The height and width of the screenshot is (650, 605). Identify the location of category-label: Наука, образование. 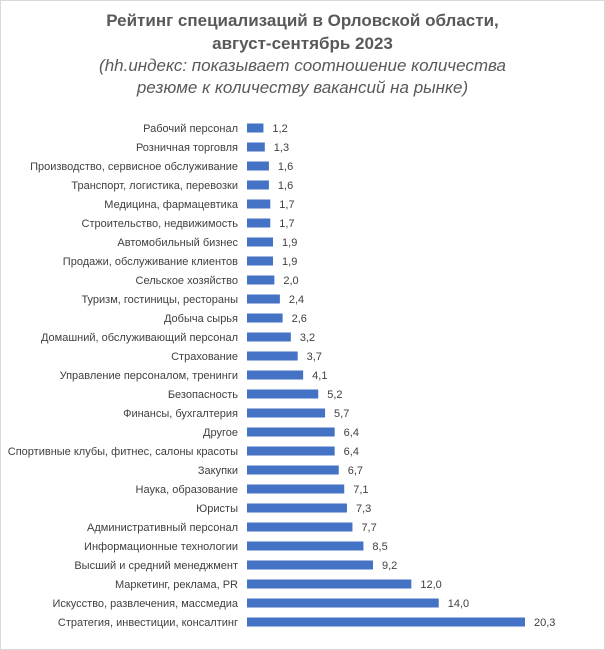
(187, 490).